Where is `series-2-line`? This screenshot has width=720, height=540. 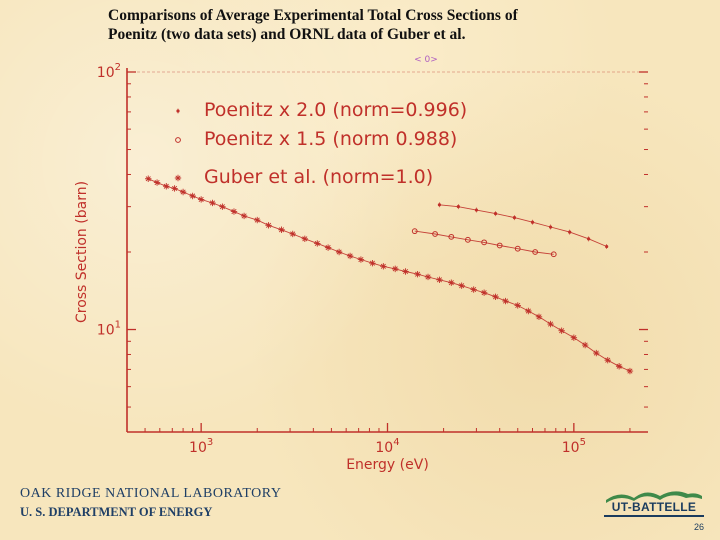
series-2-line is located at coordinates (484, 242).